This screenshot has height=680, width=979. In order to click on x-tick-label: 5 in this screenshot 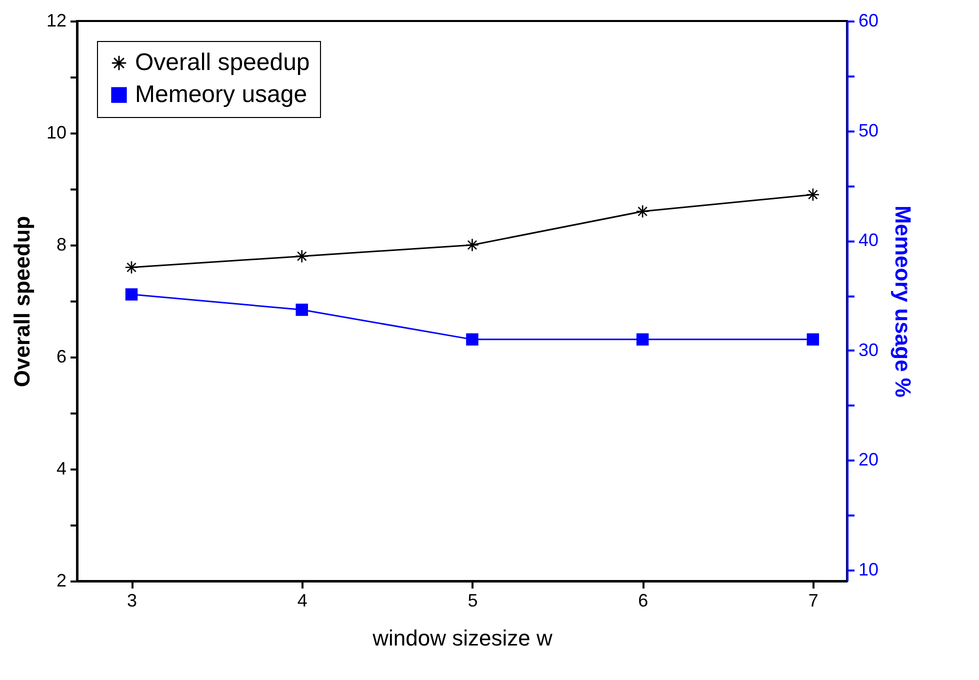, I will do `click(473, 600)`.